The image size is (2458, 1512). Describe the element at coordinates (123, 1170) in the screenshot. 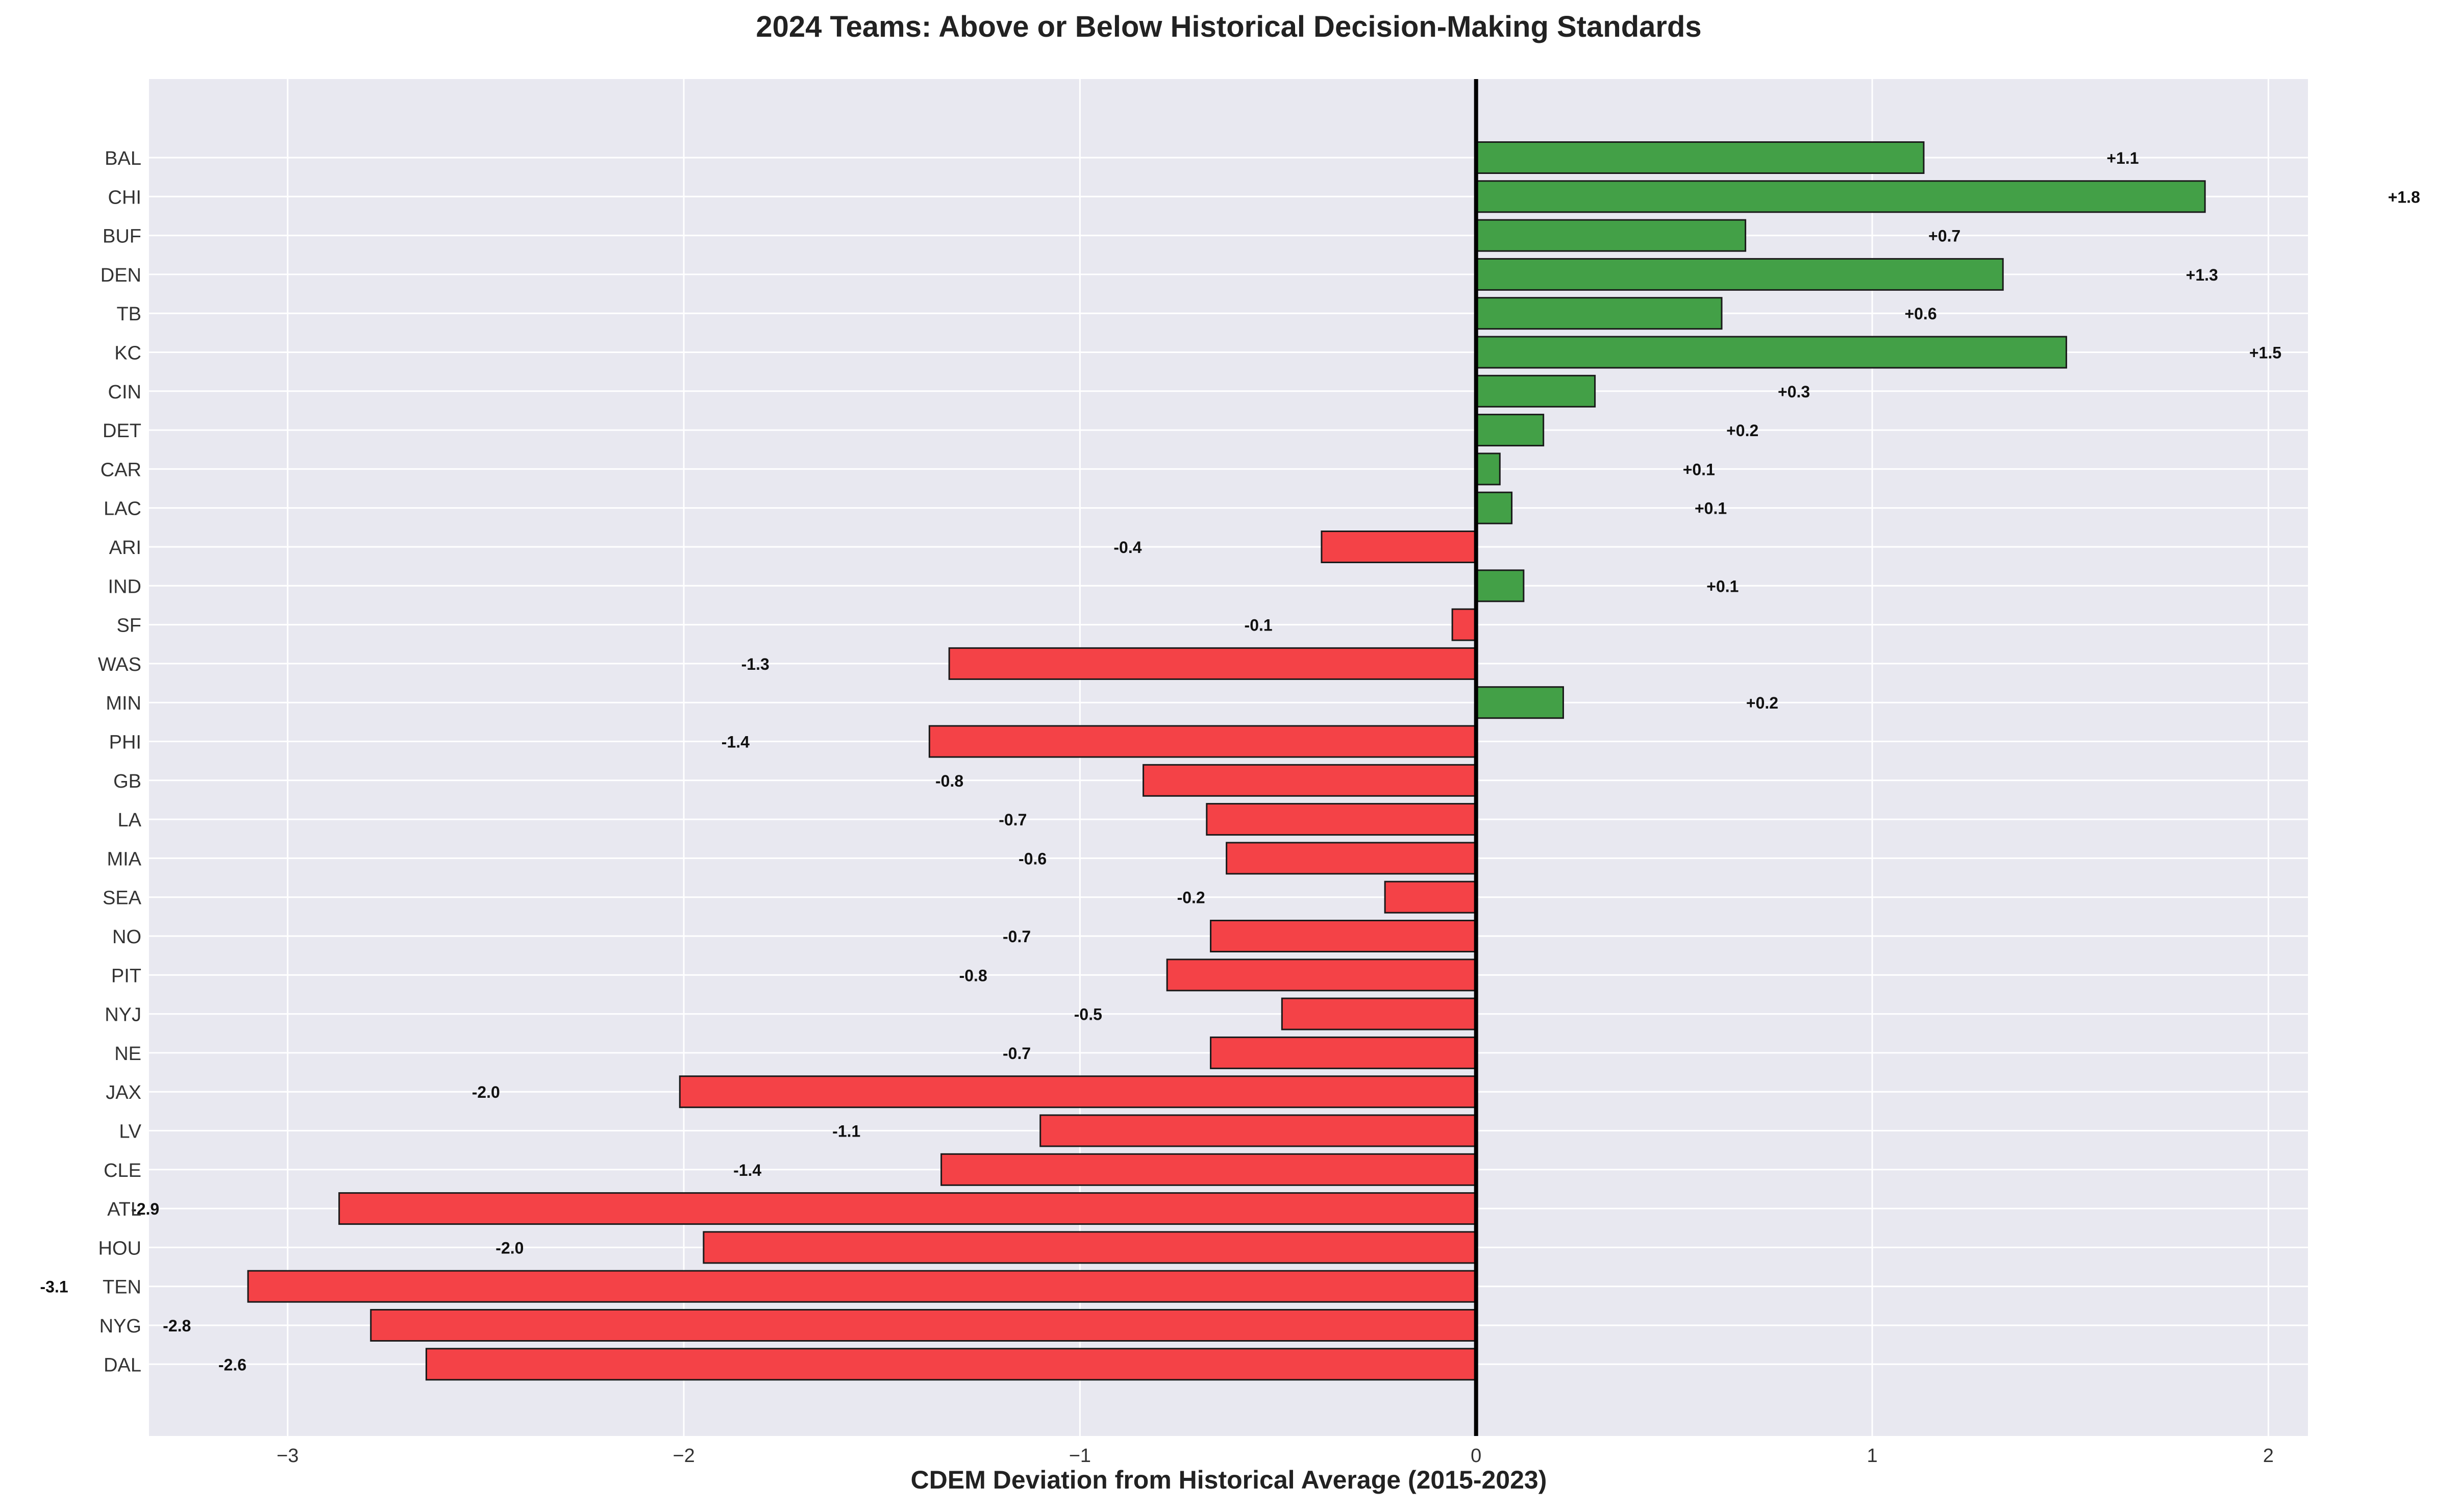

I see `y-tick-label: CLE` at that location.